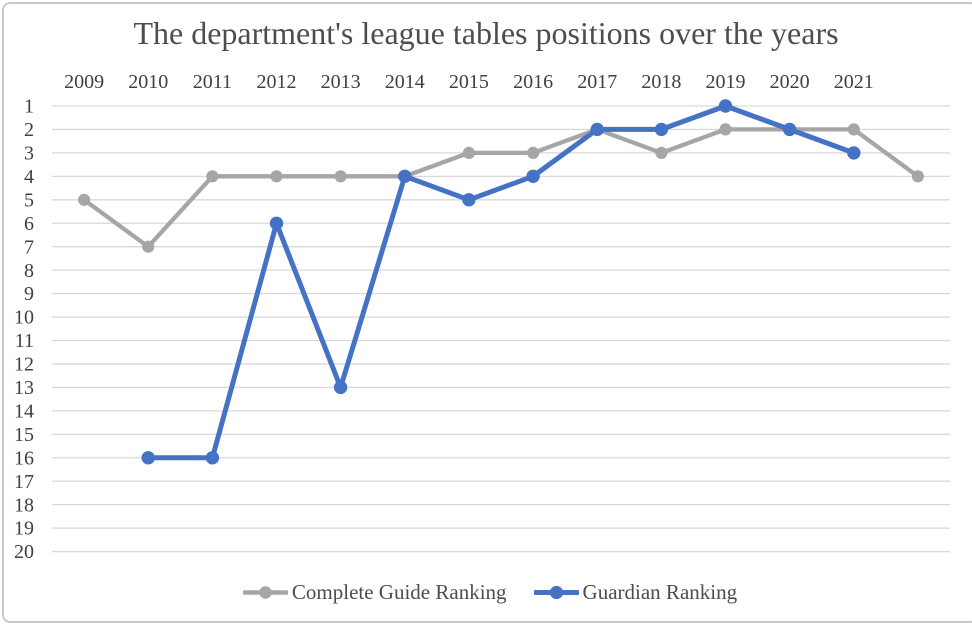  I want to click on data-point-complete-guide-ranking-2011, so click(212, 176).